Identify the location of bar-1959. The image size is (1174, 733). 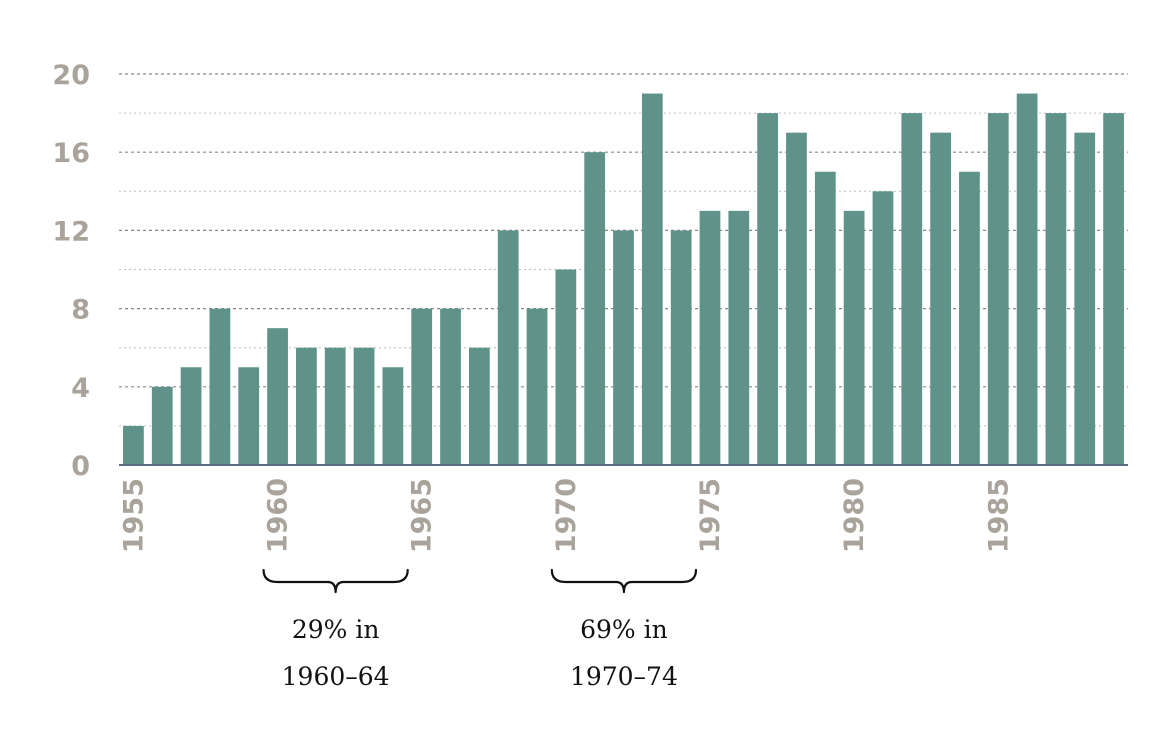
(249, 416).